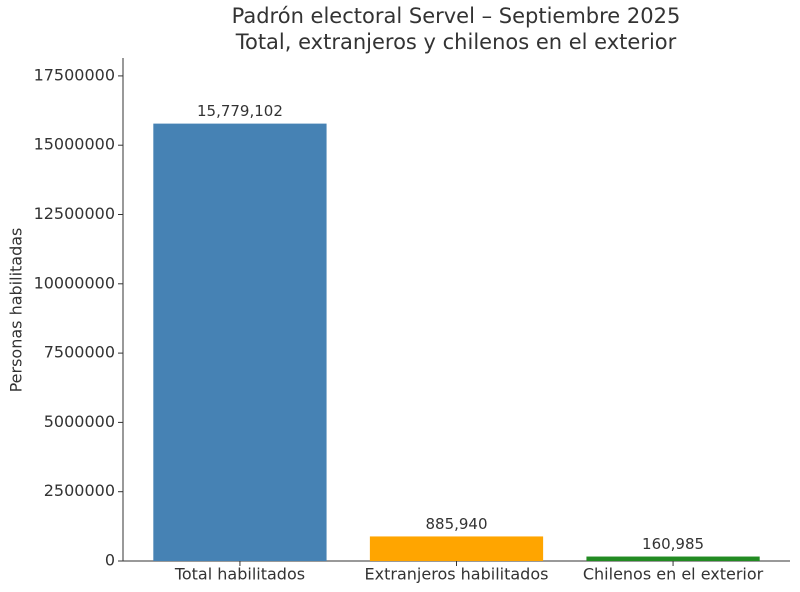  I want to click on x-tick-label: Extranjeros habilitados, so click(457, 574).